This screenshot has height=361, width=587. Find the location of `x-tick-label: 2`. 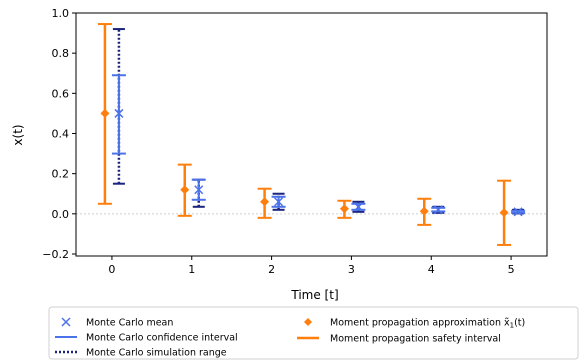

x-tick-label: 2 is located at coordinates (271, 269).